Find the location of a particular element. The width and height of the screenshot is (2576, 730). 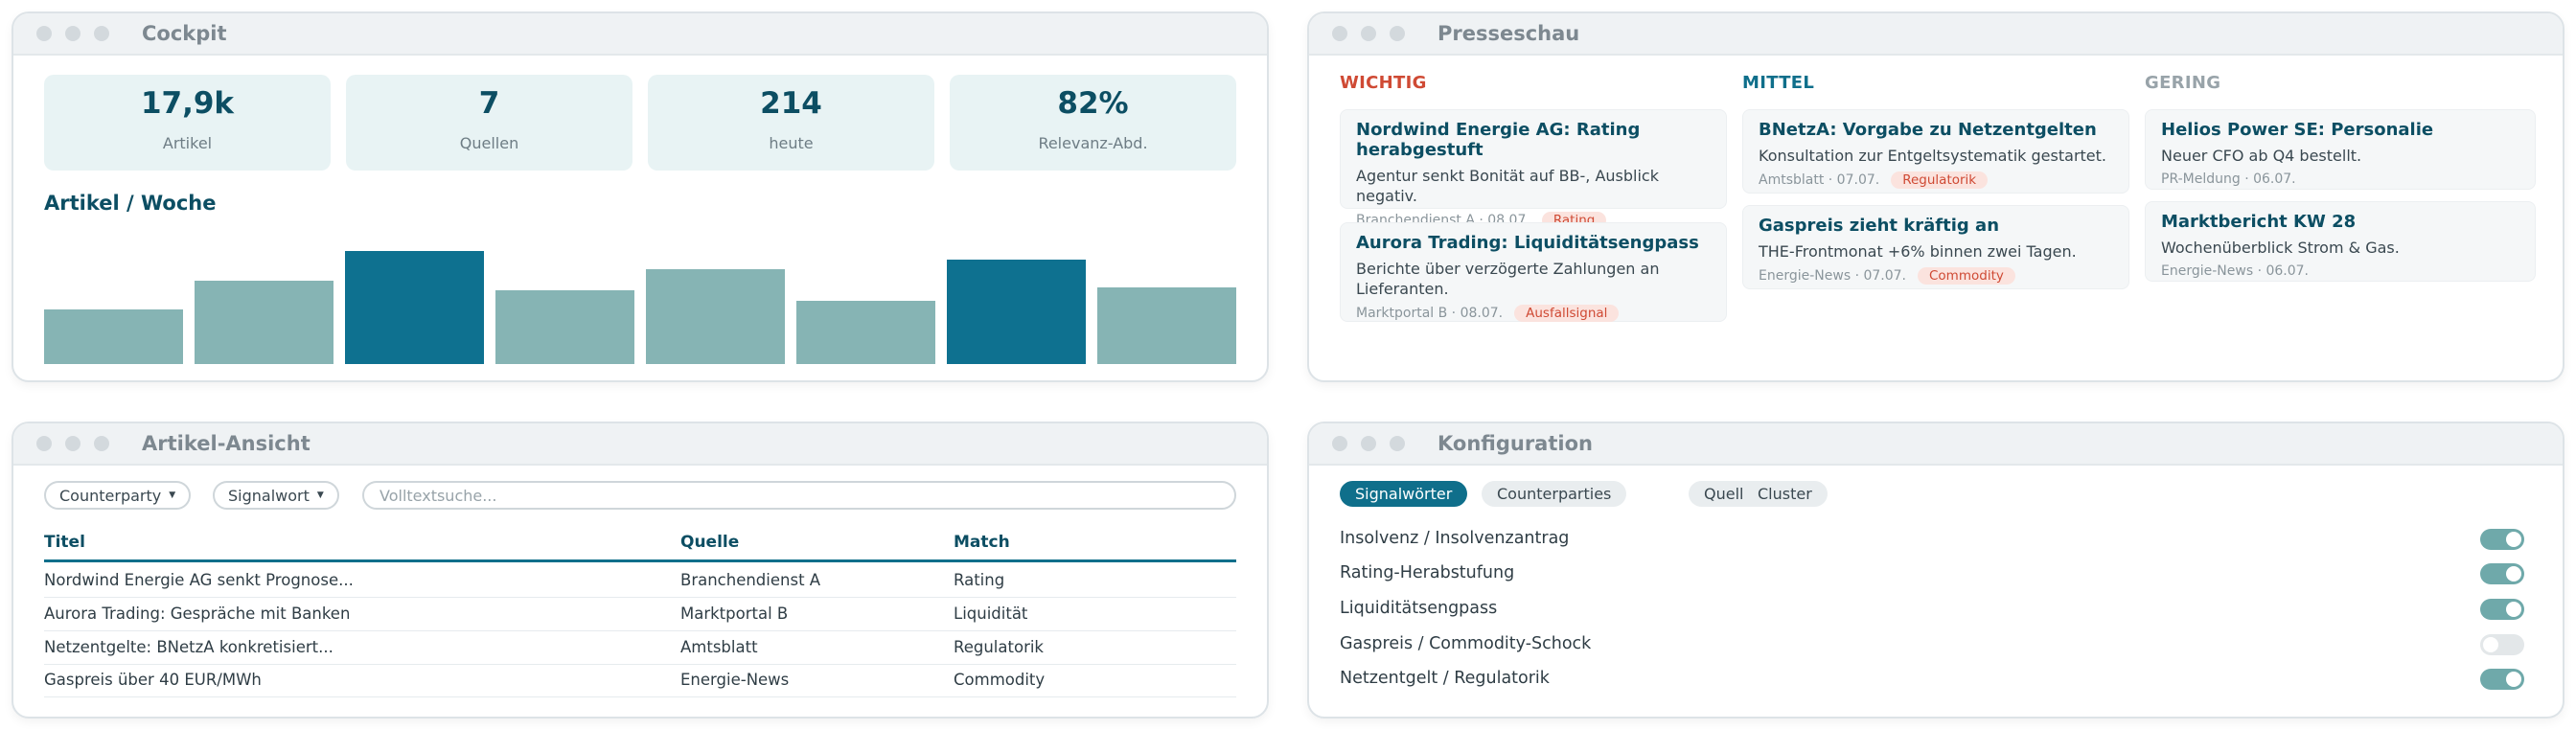

news-source: Amtsblatt · 07.07. is located at coordinates (1819, 180).